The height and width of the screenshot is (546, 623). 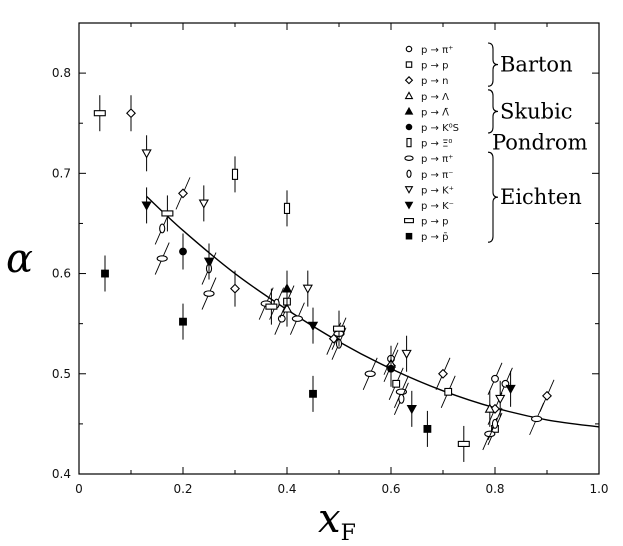 I want to click on x-tick-label: 0.6, so click(x=390, y=489).